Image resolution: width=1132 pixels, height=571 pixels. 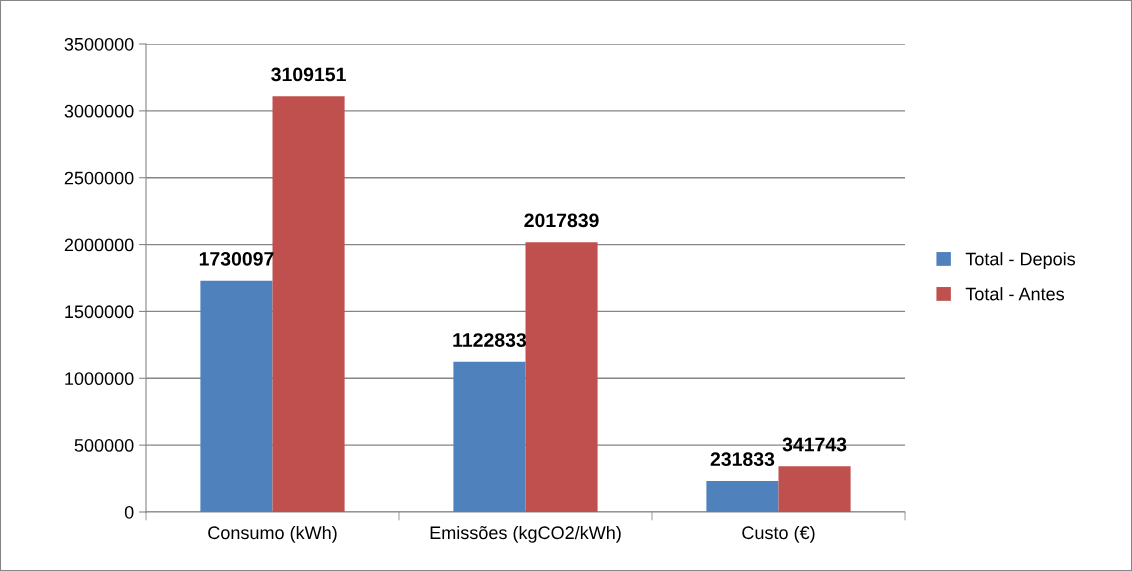 What do you see at coordinates (99, 245) in the screenshot?
I see `y-tick-label: 2000000` at bounding box center [99, 245].